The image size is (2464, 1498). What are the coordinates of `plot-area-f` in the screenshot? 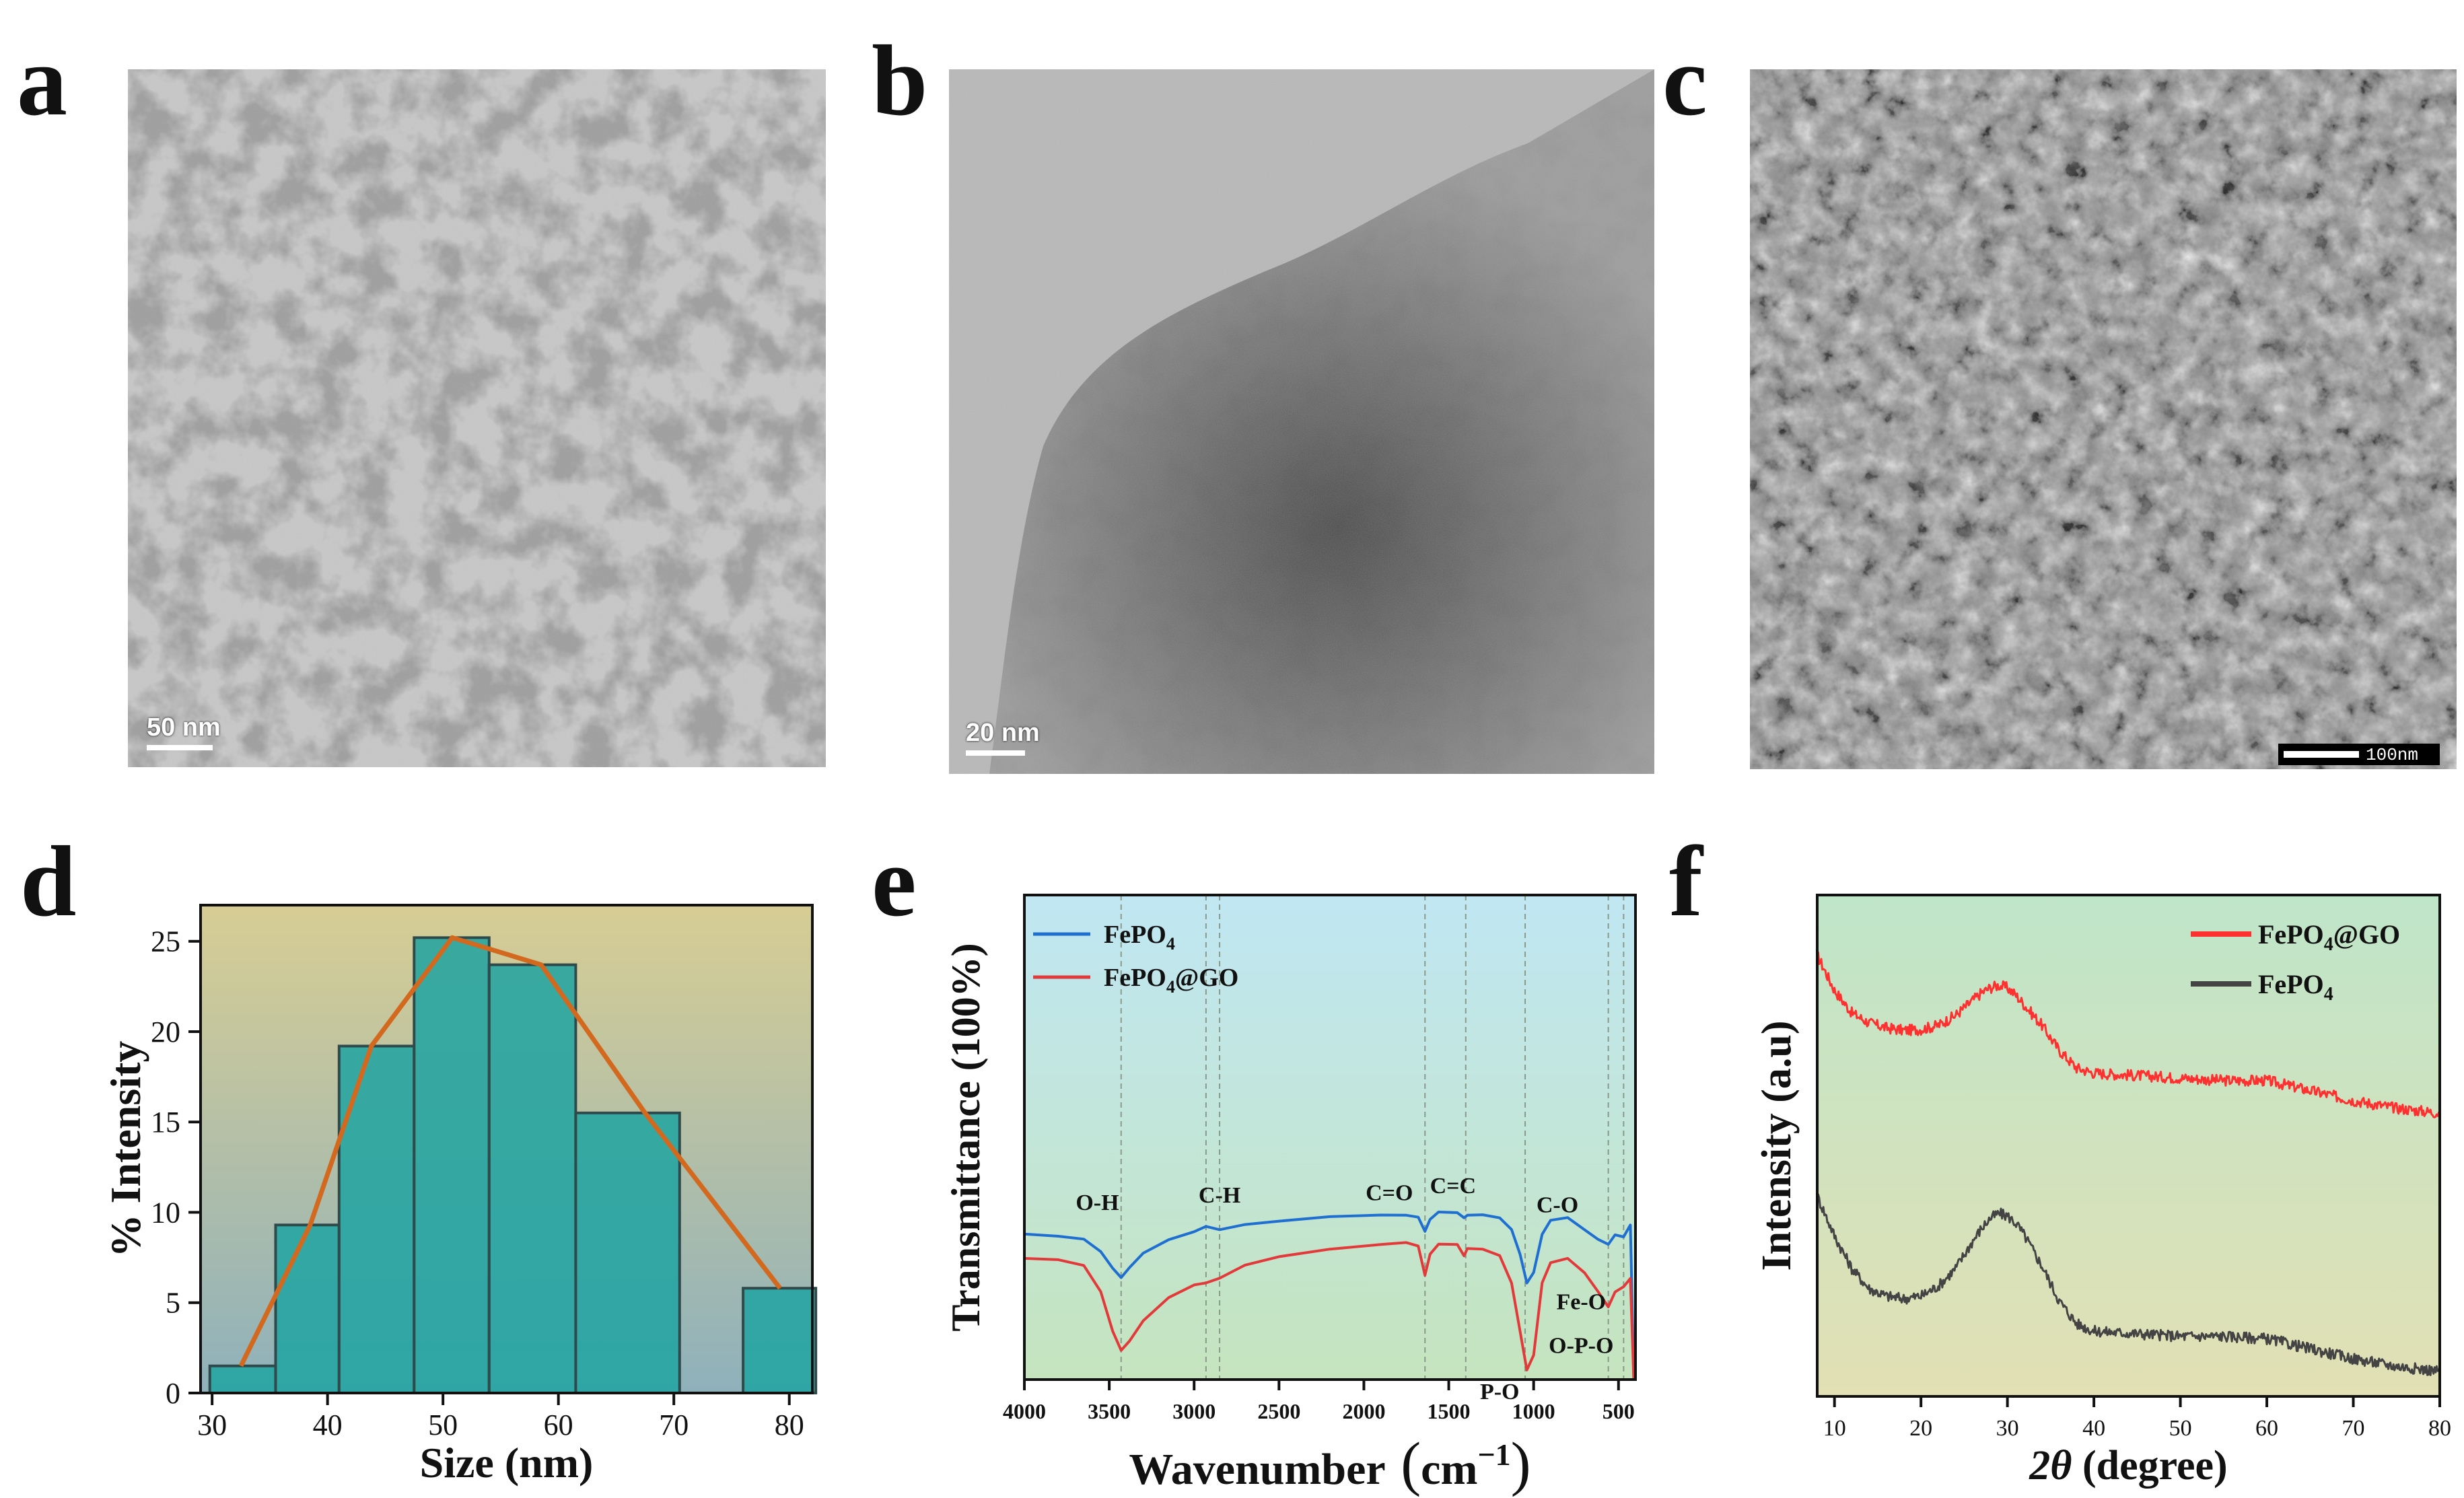 It's located at (2128, 1145).